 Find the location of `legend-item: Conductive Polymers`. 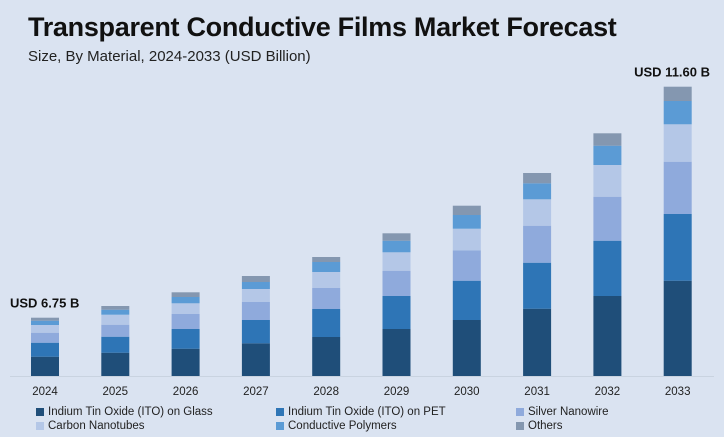

legend-item: Conductive Polymers is located at coordinates (396, 426).